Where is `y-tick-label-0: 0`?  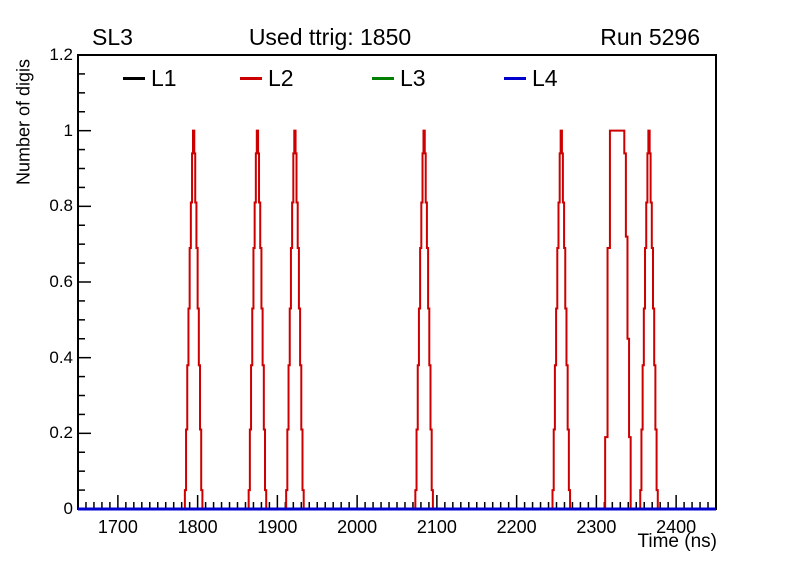
y-tick-label-0: 0 is located at coordinates (68, 508).